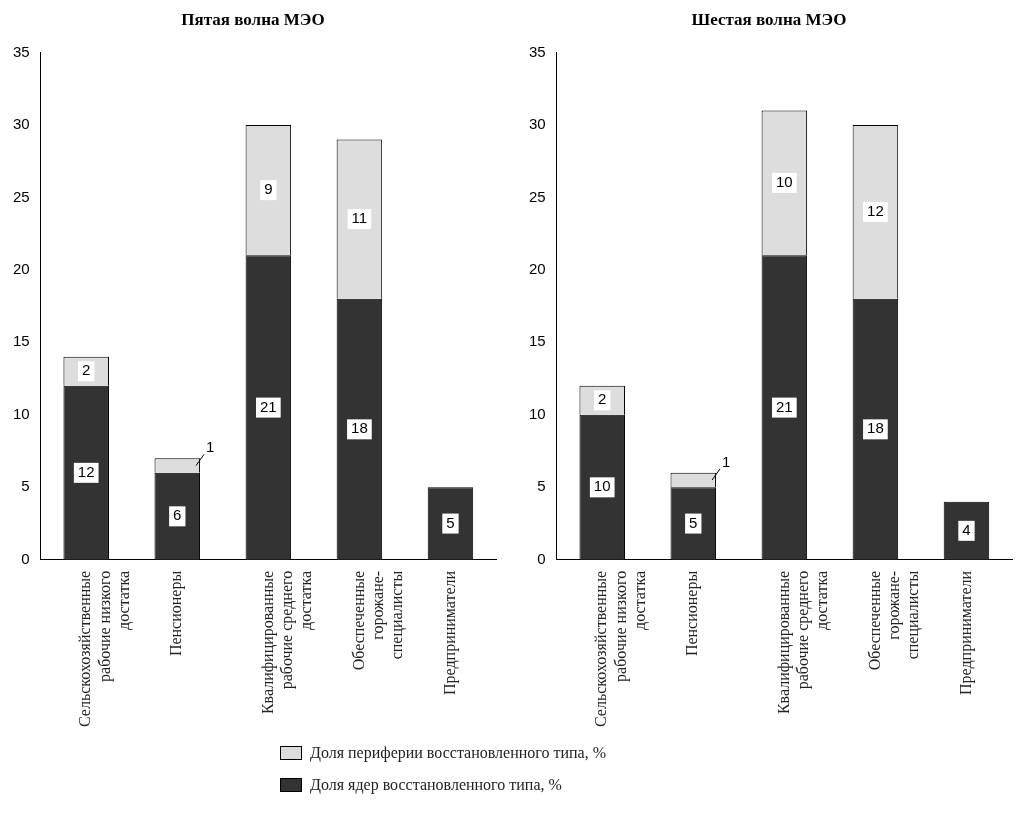 This screenshot has width=1033, height=822. What do you see at coordinates (177, 515) in the screenshot?
I see `data-label: 6` at bounding box center [177, 515].